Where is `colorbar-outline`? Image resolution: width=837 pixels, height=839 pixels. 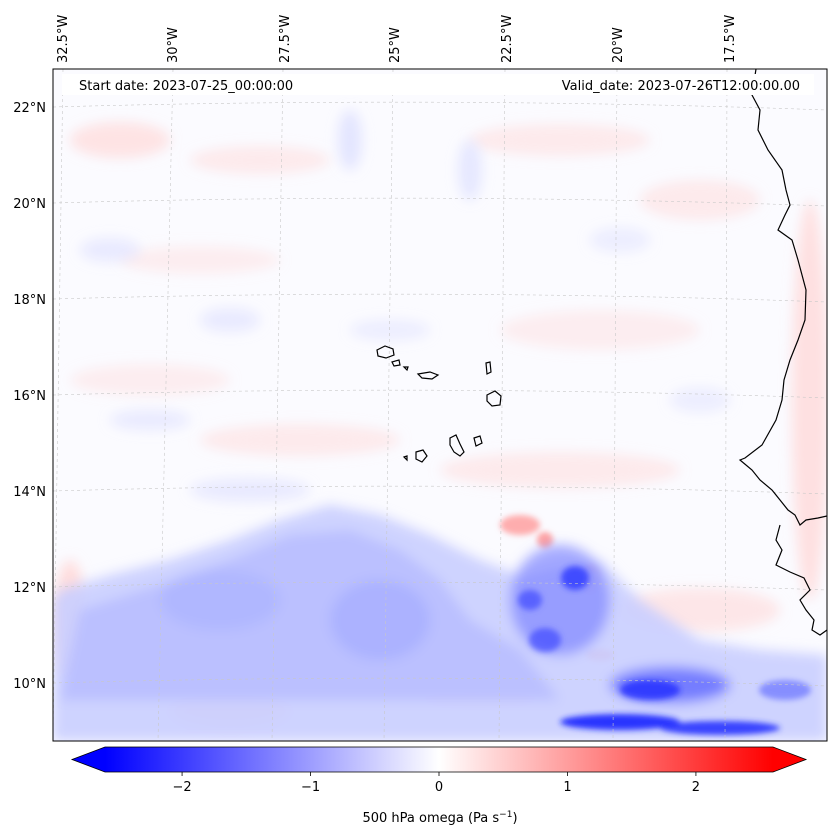 colorbar-outline is located at coordinates (439, 759).